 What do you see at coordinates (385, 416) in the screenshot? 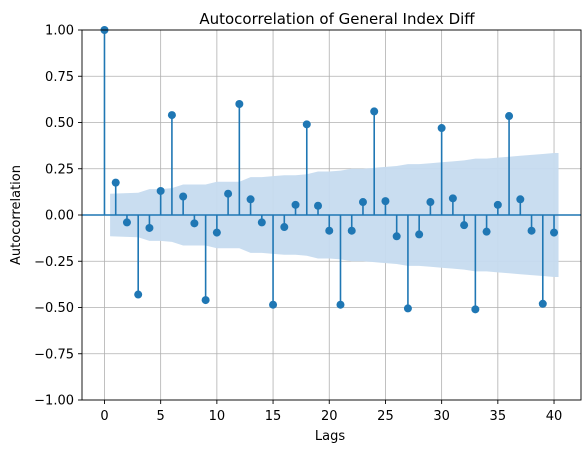
I see `x-tick-label: 25` at bounding box center [385, 416].